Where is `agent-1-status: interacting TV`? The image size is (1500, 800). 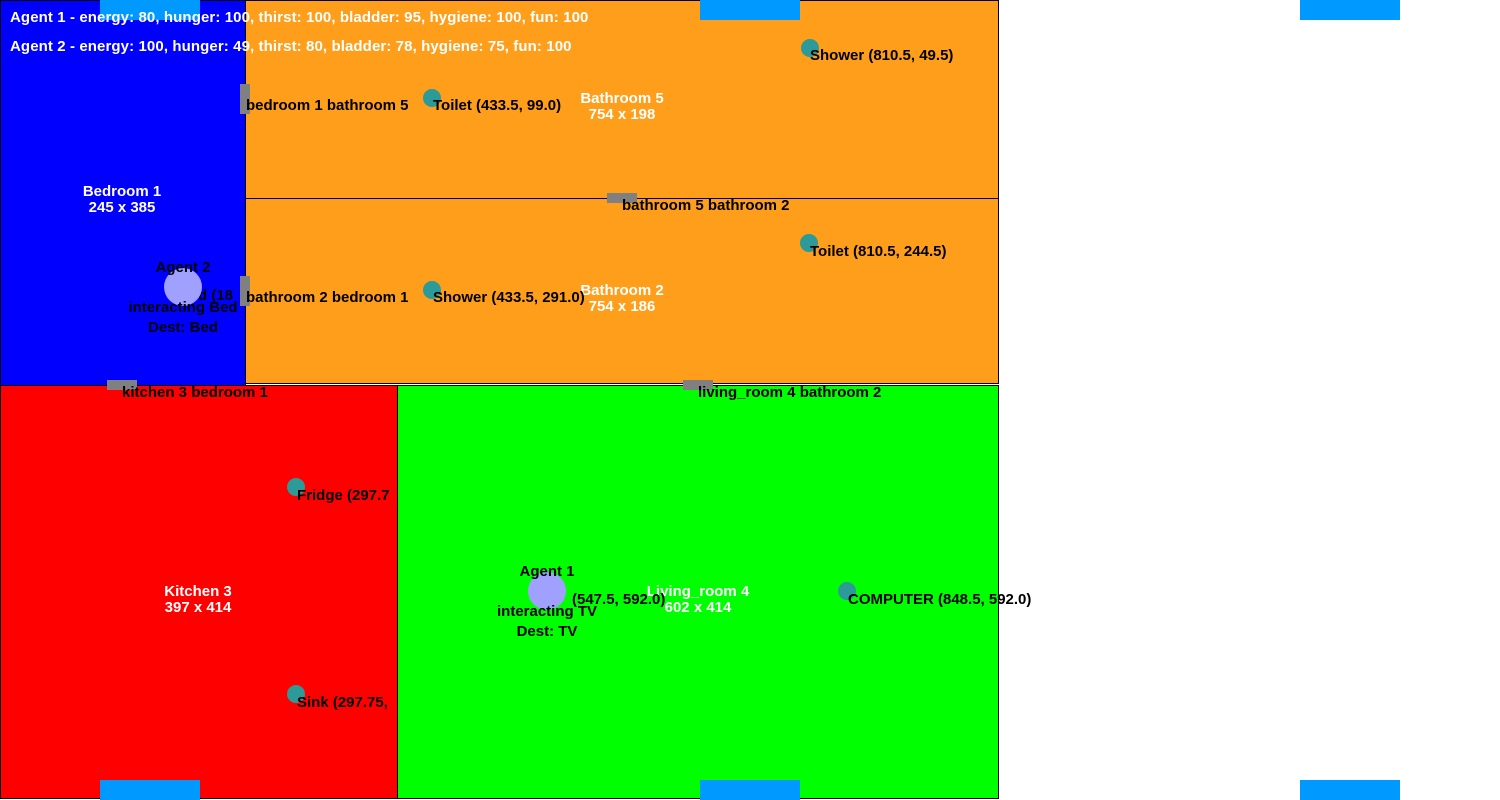
agent-1-status: interacting TV is located at coordinates (547, 611).